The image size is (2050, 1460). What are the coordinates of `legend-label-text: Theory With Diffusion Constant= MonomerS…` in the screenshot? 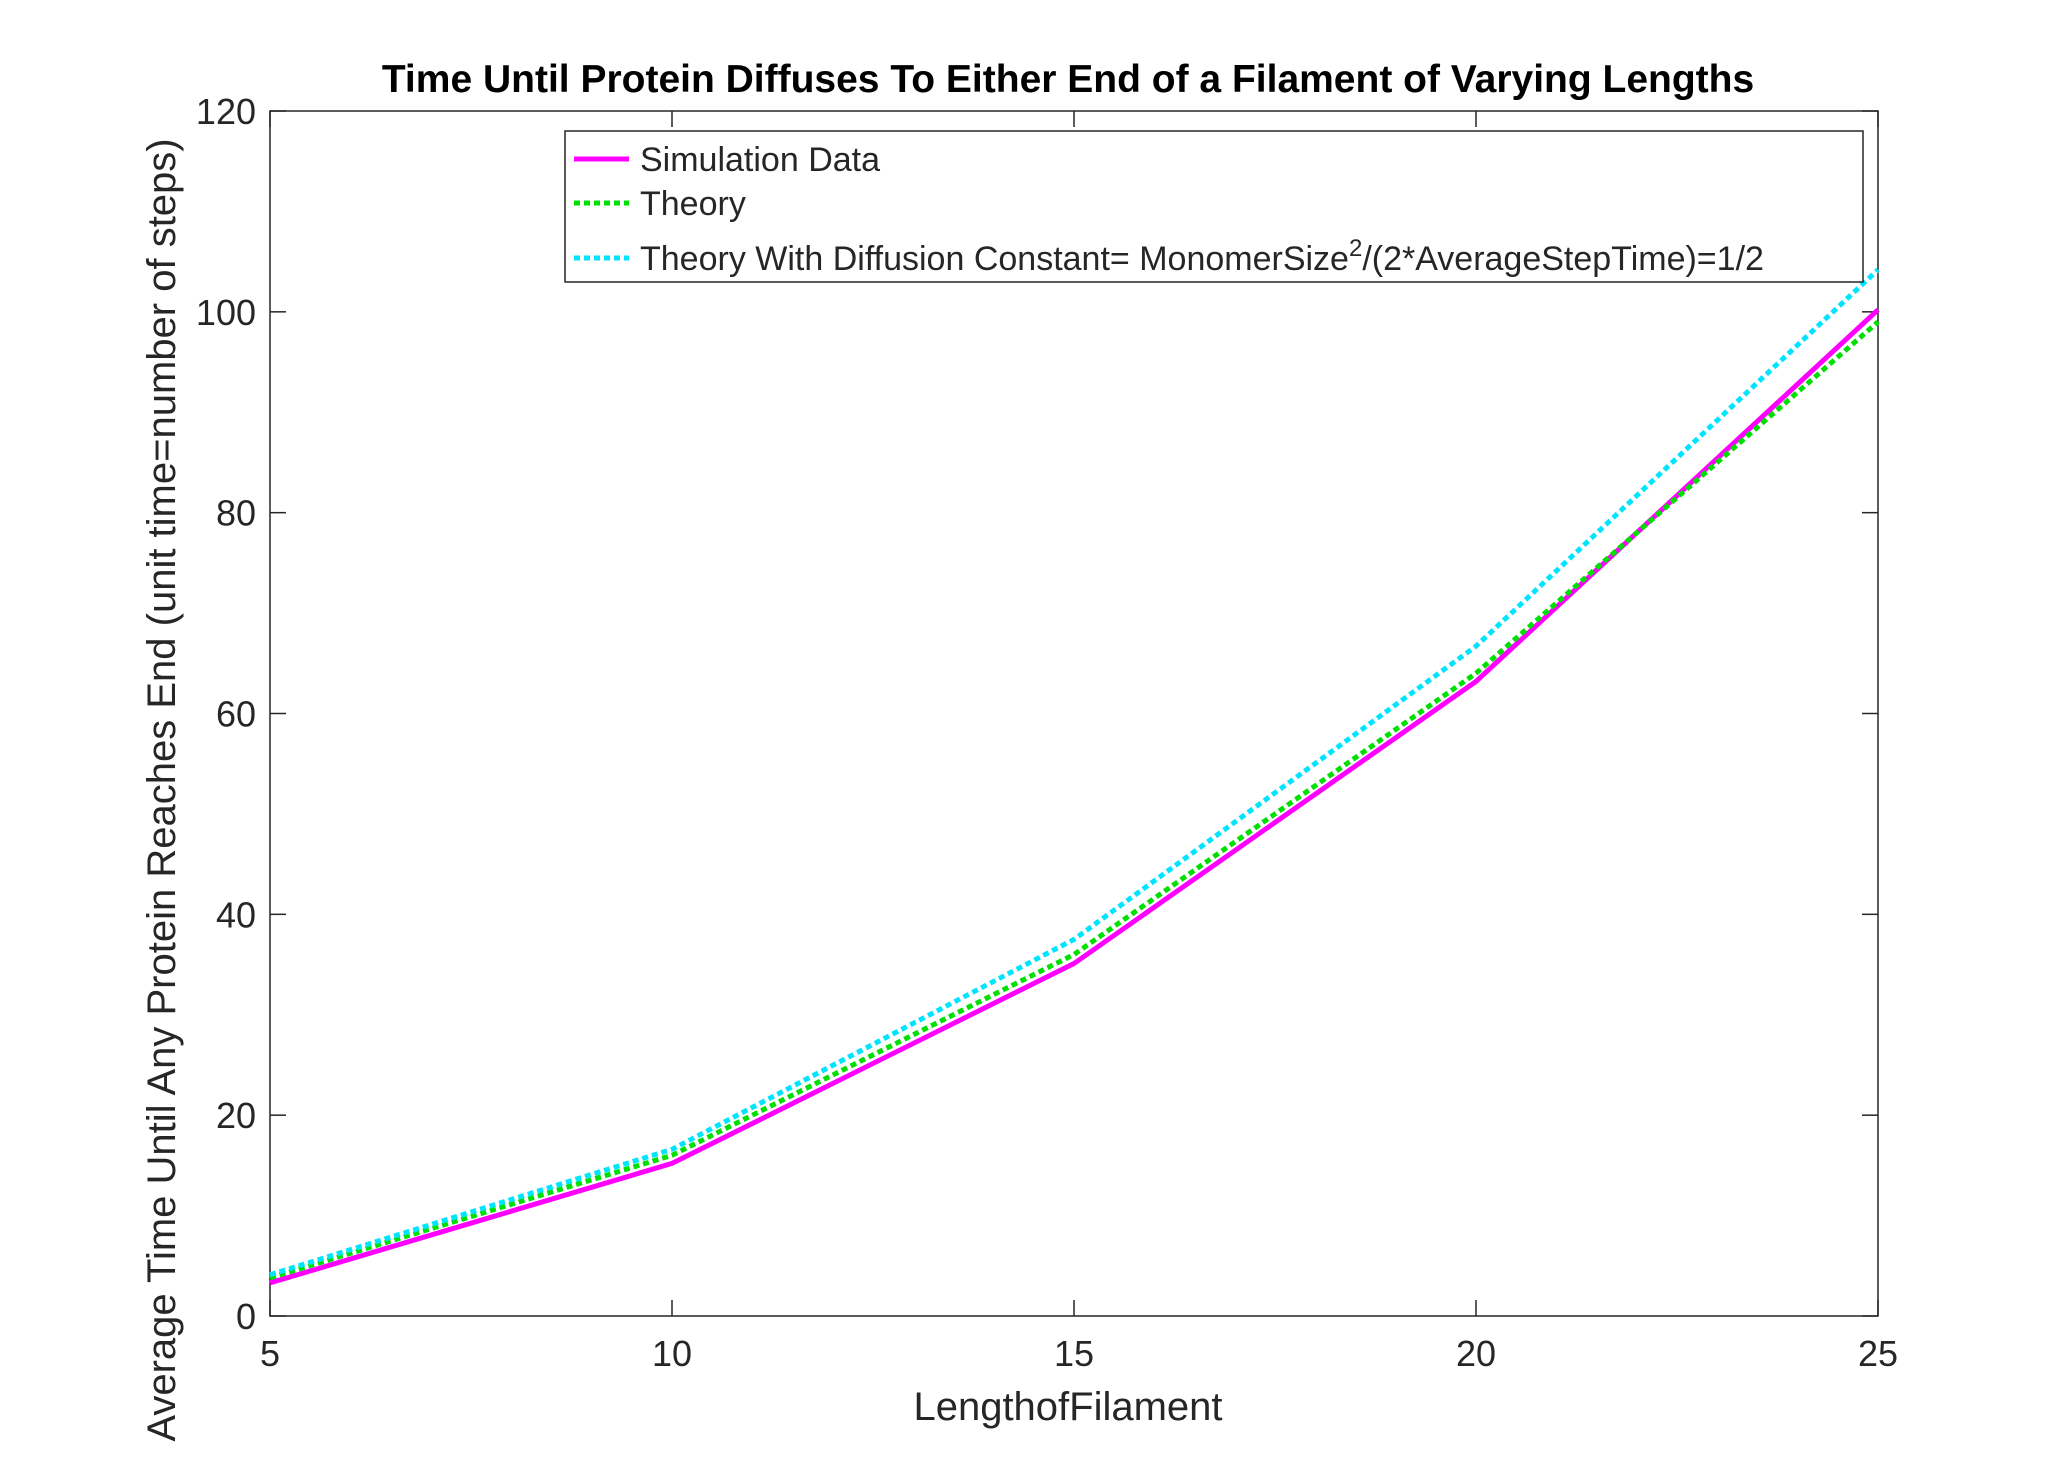 It's located at (994, 259).